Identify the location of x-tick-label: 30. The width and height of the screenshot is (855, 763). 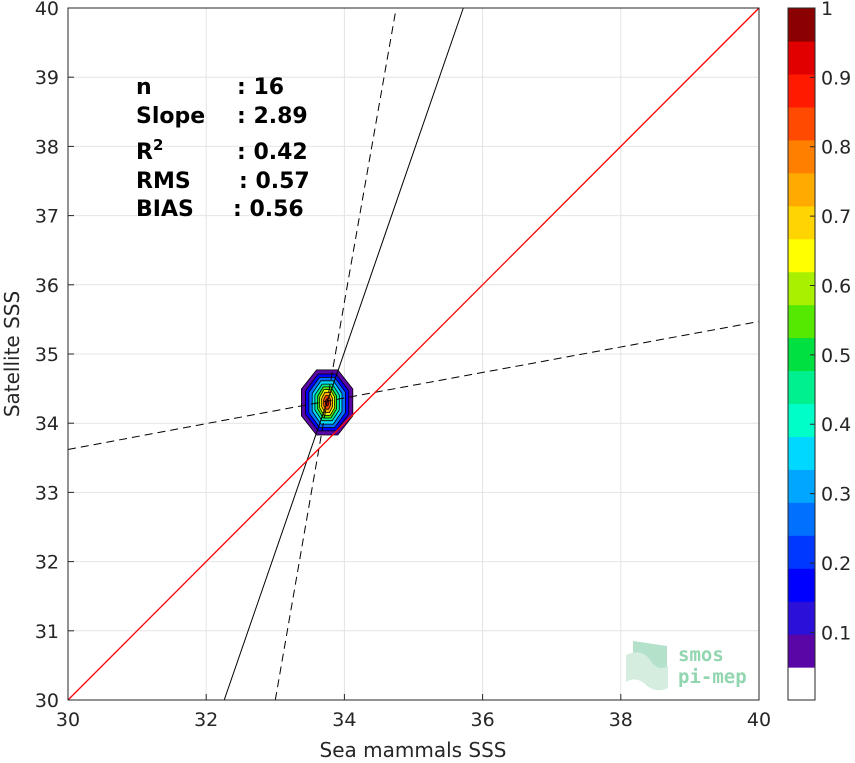
(68, 720).